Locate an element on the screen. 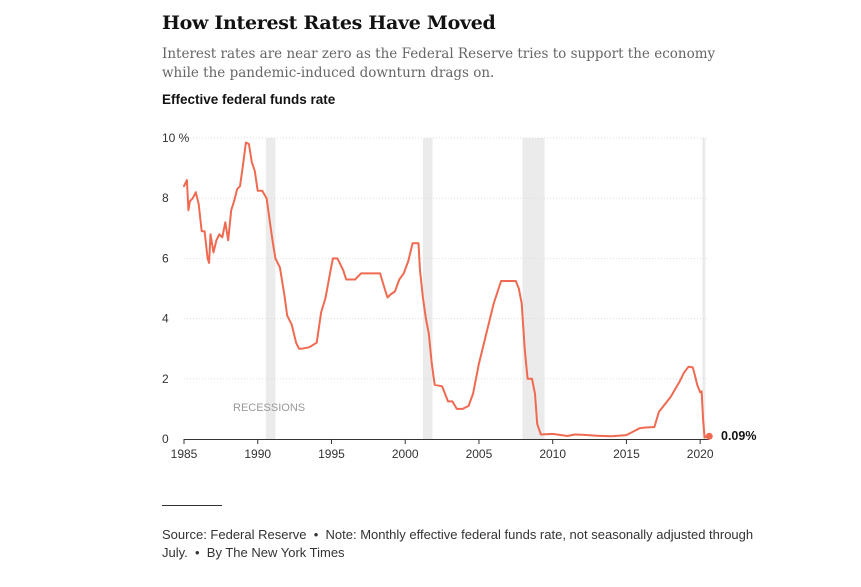 This screenshot has width=861, height=587. y-tick-label: 8 is located at coordinates (165, 198).